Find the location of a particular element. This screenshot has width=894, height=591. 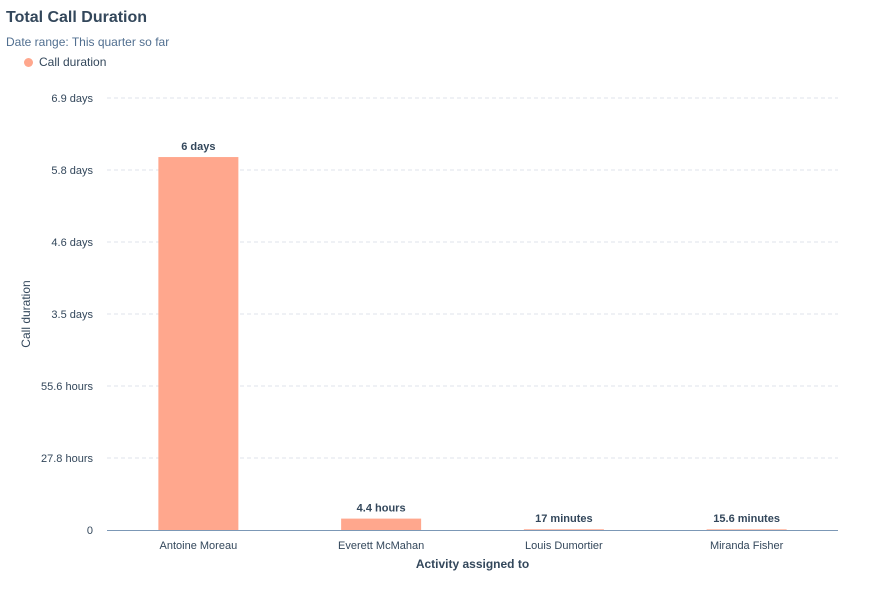

y-tick-label: 0 is located at coordinates (90, 531).